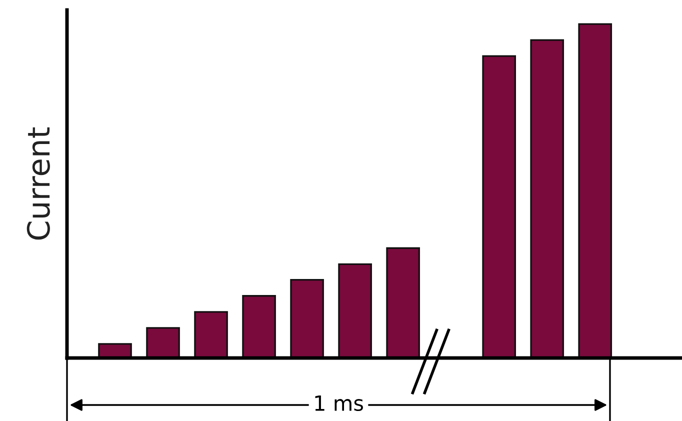 This screenshot has height=421, width=682. What do you see at coordinates (339, 404) in the screenshot?
I see `text: 1 ms` at bounding box center [339, 404].